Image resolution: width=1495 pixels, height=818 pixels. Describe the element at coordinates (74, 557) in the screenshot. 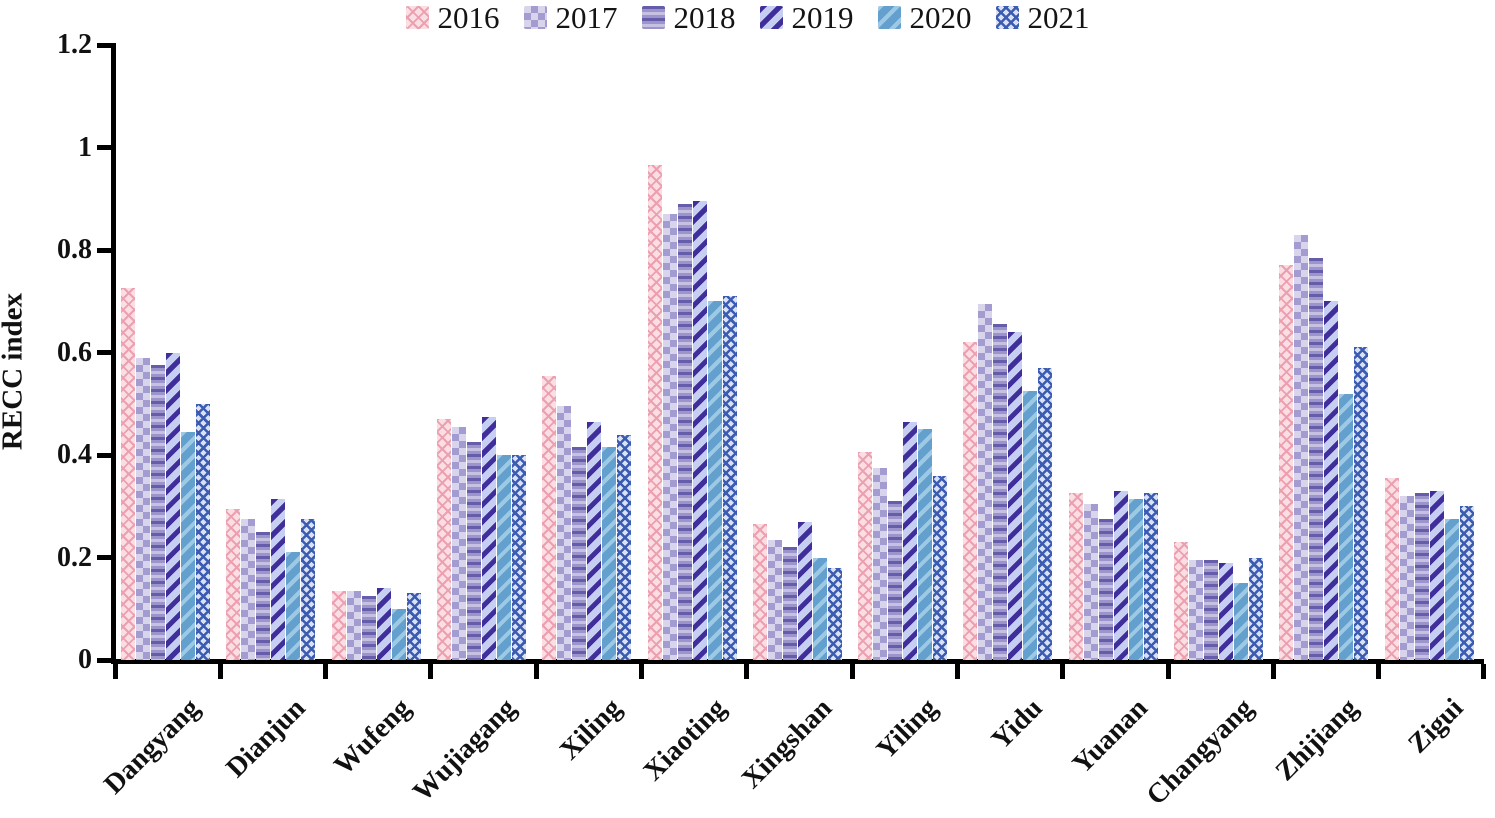

I see `y-tick-label: 0.2` at that location.